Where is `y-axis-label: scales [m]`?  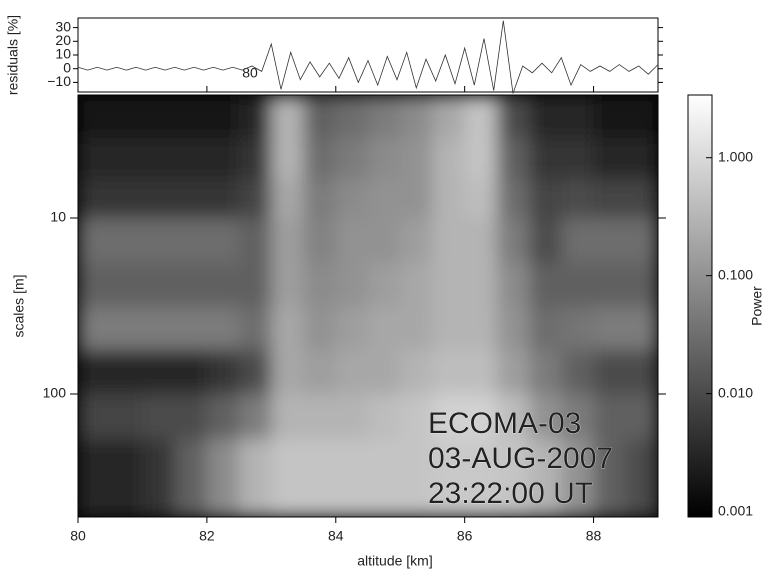
y-axis-label: scales [m] is located at coordinates (19, 305).